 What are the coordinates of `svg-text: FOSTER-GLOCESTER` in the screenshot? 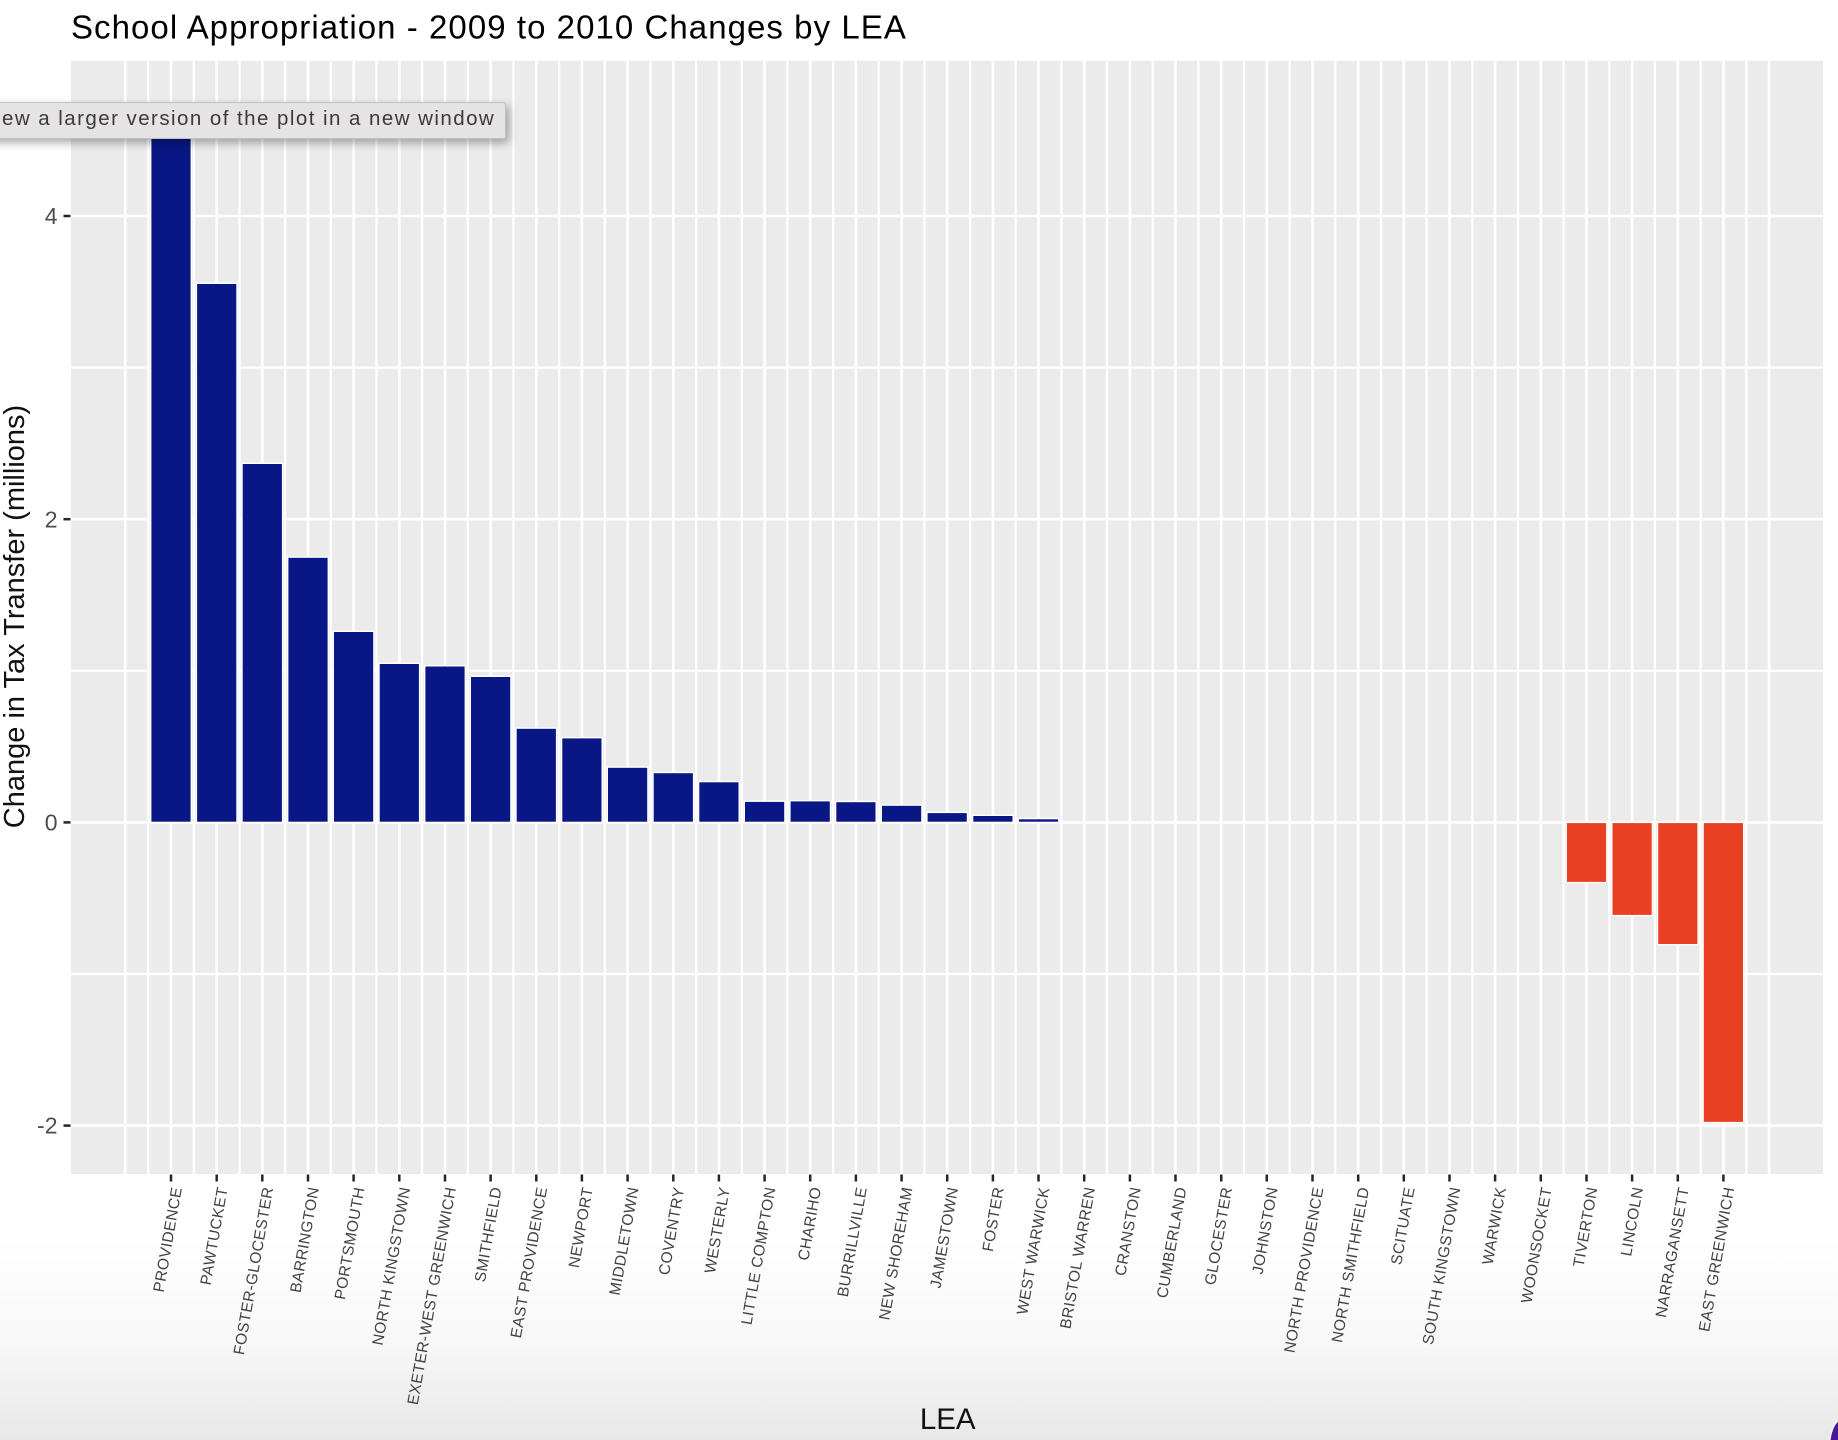 It's located at (254, 1271).